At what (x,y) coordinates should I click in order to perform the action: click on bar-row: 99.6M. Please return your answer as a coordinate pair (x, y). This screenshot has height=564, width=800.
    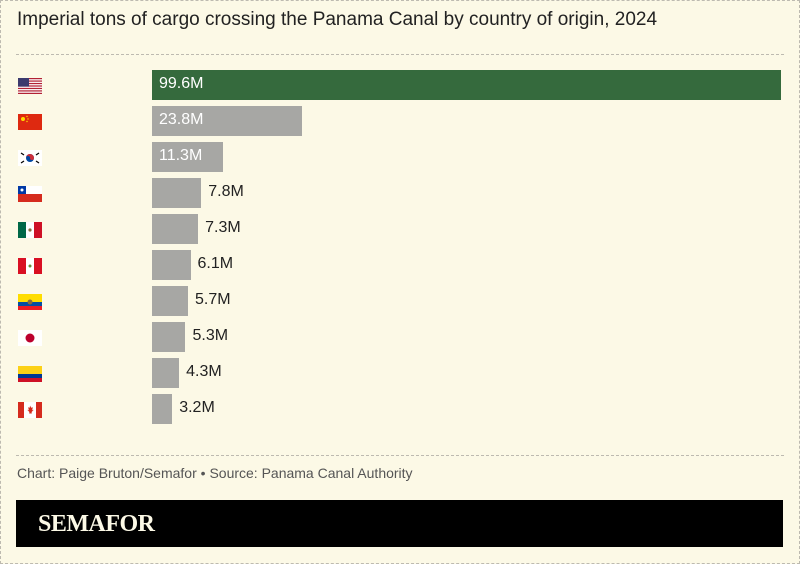
    Looking at the image, I should click on (400, 85).